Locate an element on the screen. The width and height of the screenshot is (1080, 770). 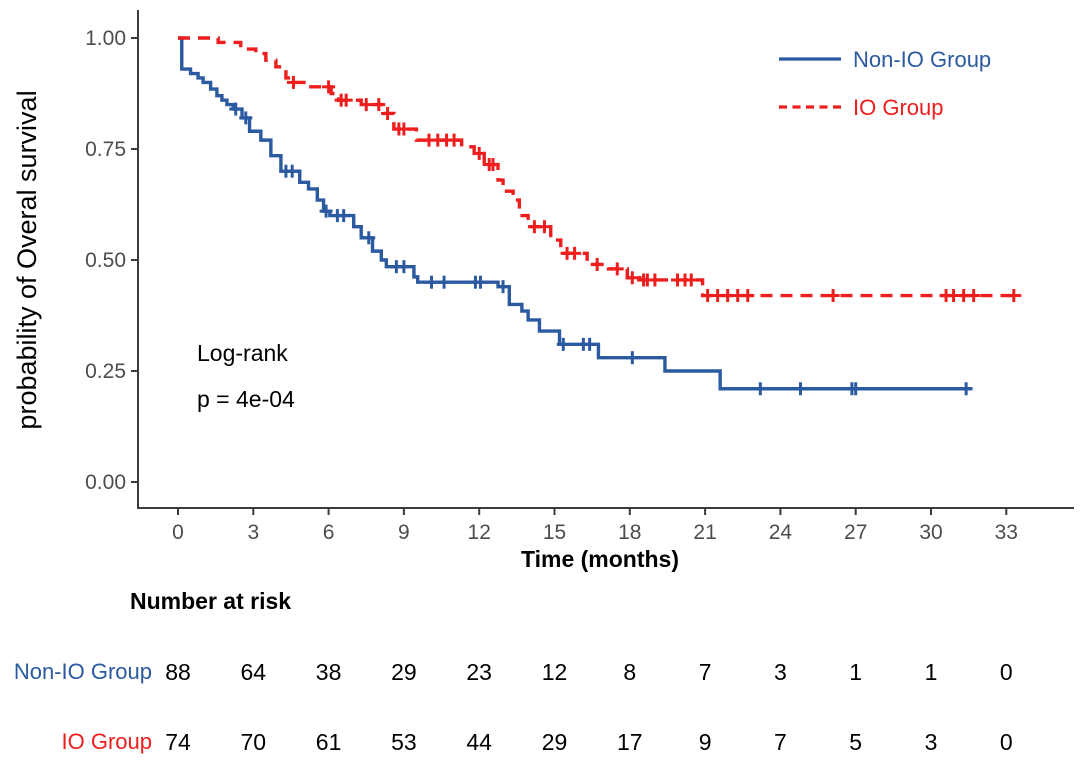
x-tick-label: 27 is located at coordinates (855, 532).